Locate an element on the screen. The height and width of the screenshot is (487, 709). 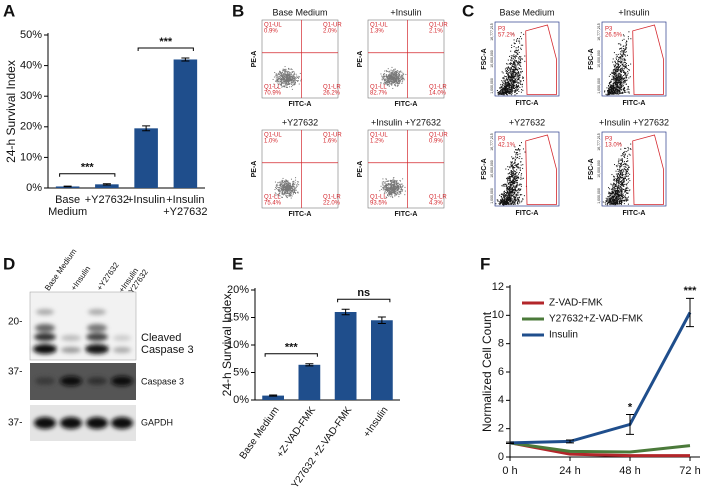
y-axis-label: FSC-A is located at coordinates (484, 168).